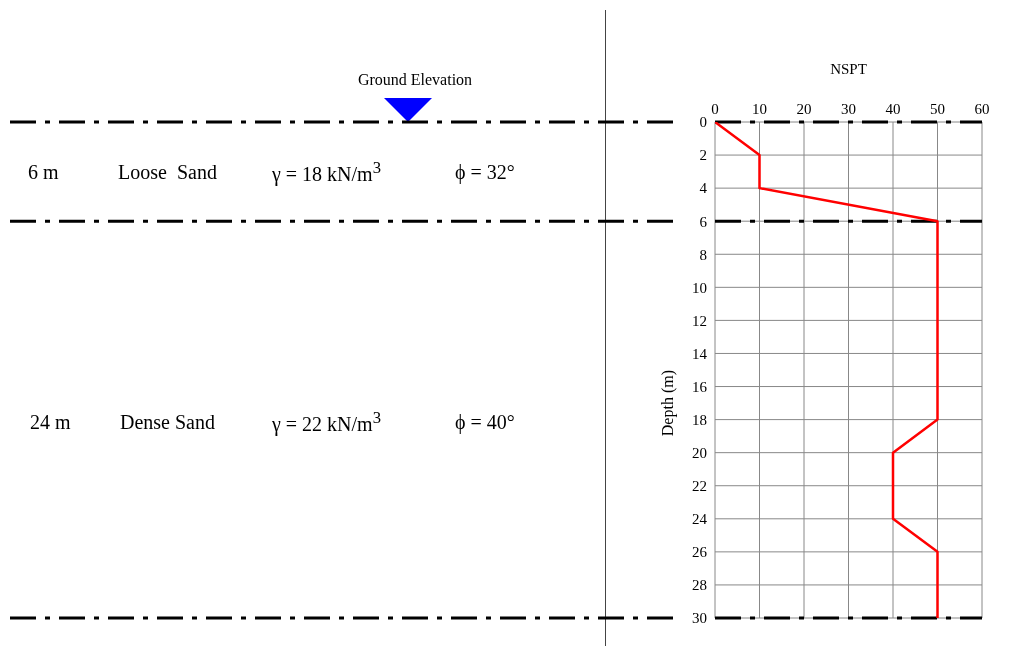  I want to click on y-tick-label: 8, so click(703, 254).